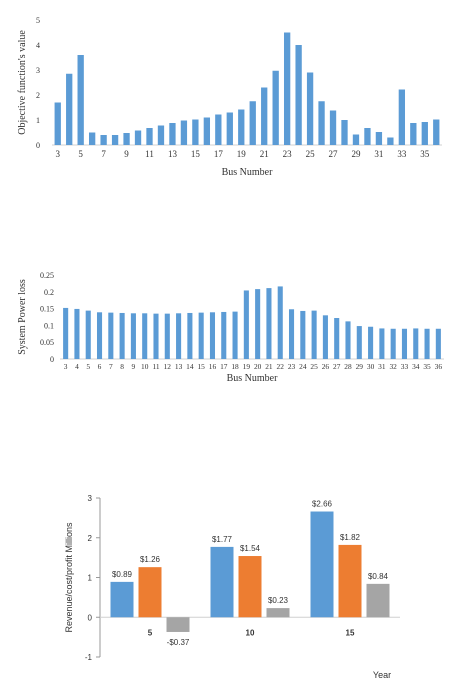 The width and height of the screenshot is (462, 686). What do you see at coordinates (288, 154) in the screenshot?
I see `x-tick-label: 23` at bounding box center [288, 154].